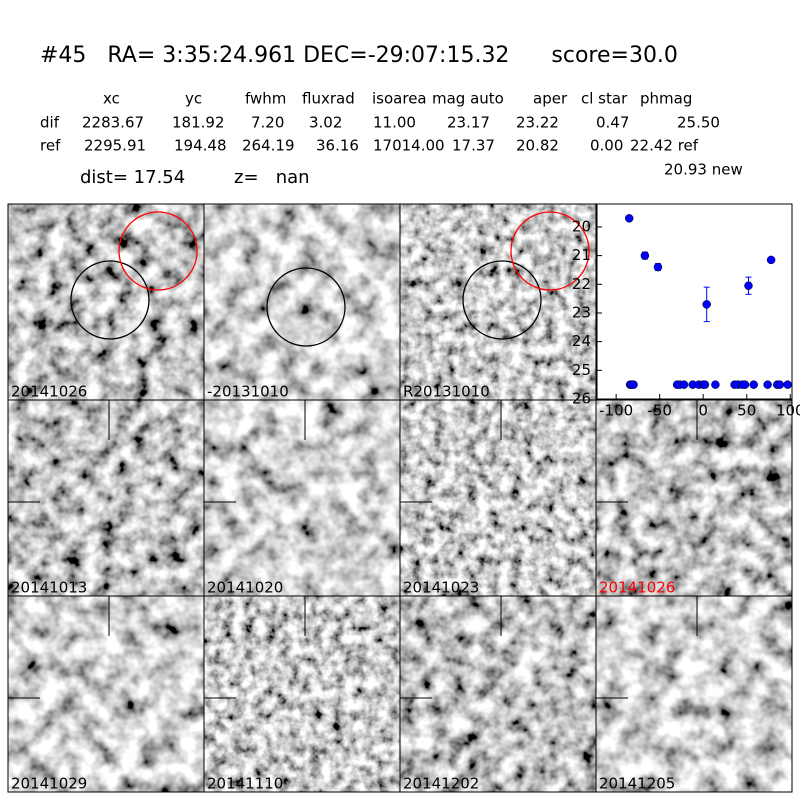  I want to click on column-header: mag auto, so click(468, 99).